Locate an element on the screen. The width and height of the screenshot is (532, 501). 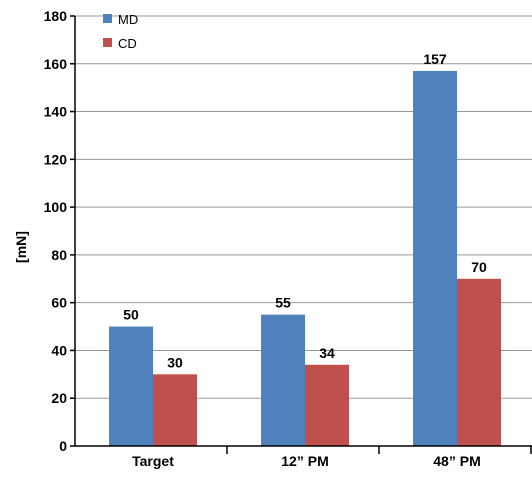
data-label: 70 is located at coordinates (479, 267).